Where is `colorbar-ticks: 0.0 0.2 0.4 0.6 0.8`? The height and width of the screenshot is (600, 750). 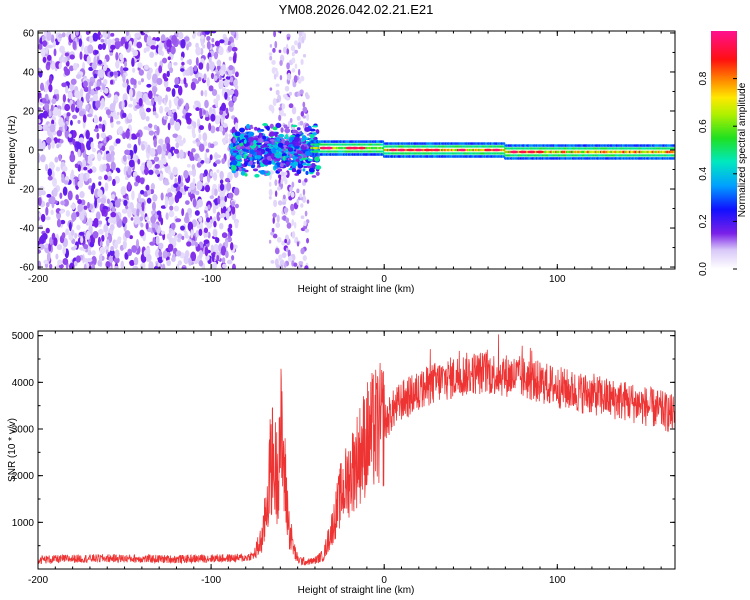 colorbar-ticks: 0.0 0.2 0.4 0.6 0.8 is located at coordinates (717, 173).